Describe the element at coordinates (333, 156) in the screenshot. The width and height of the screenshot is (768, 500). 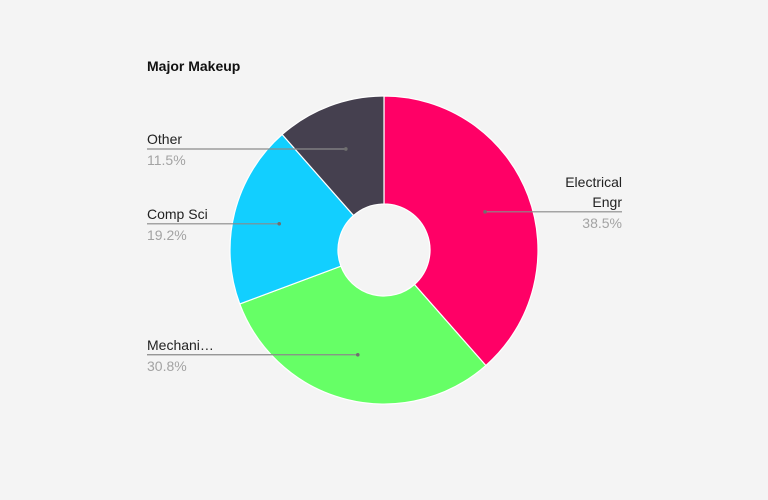
I see `slice-other` at that location.